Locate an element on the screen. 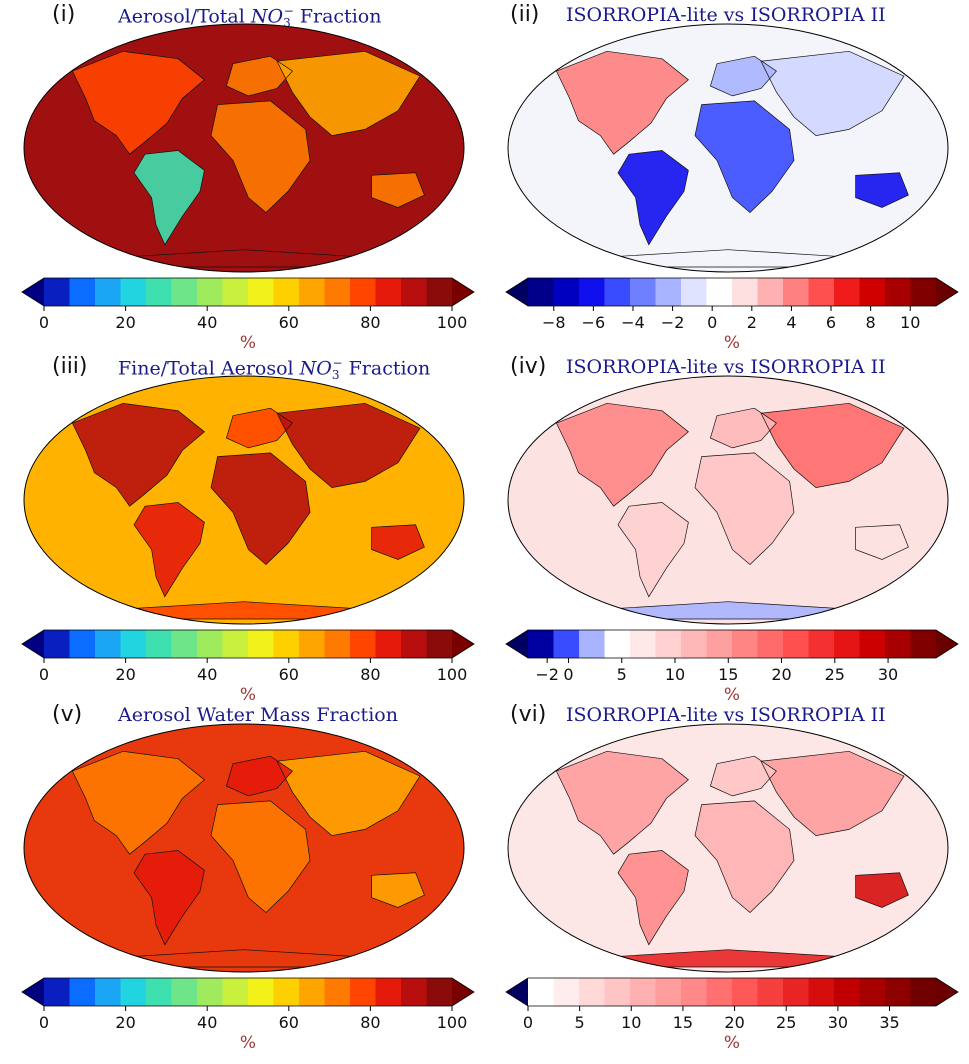  colorbar-tick-label: 100 is located at coordinates (452, 674).